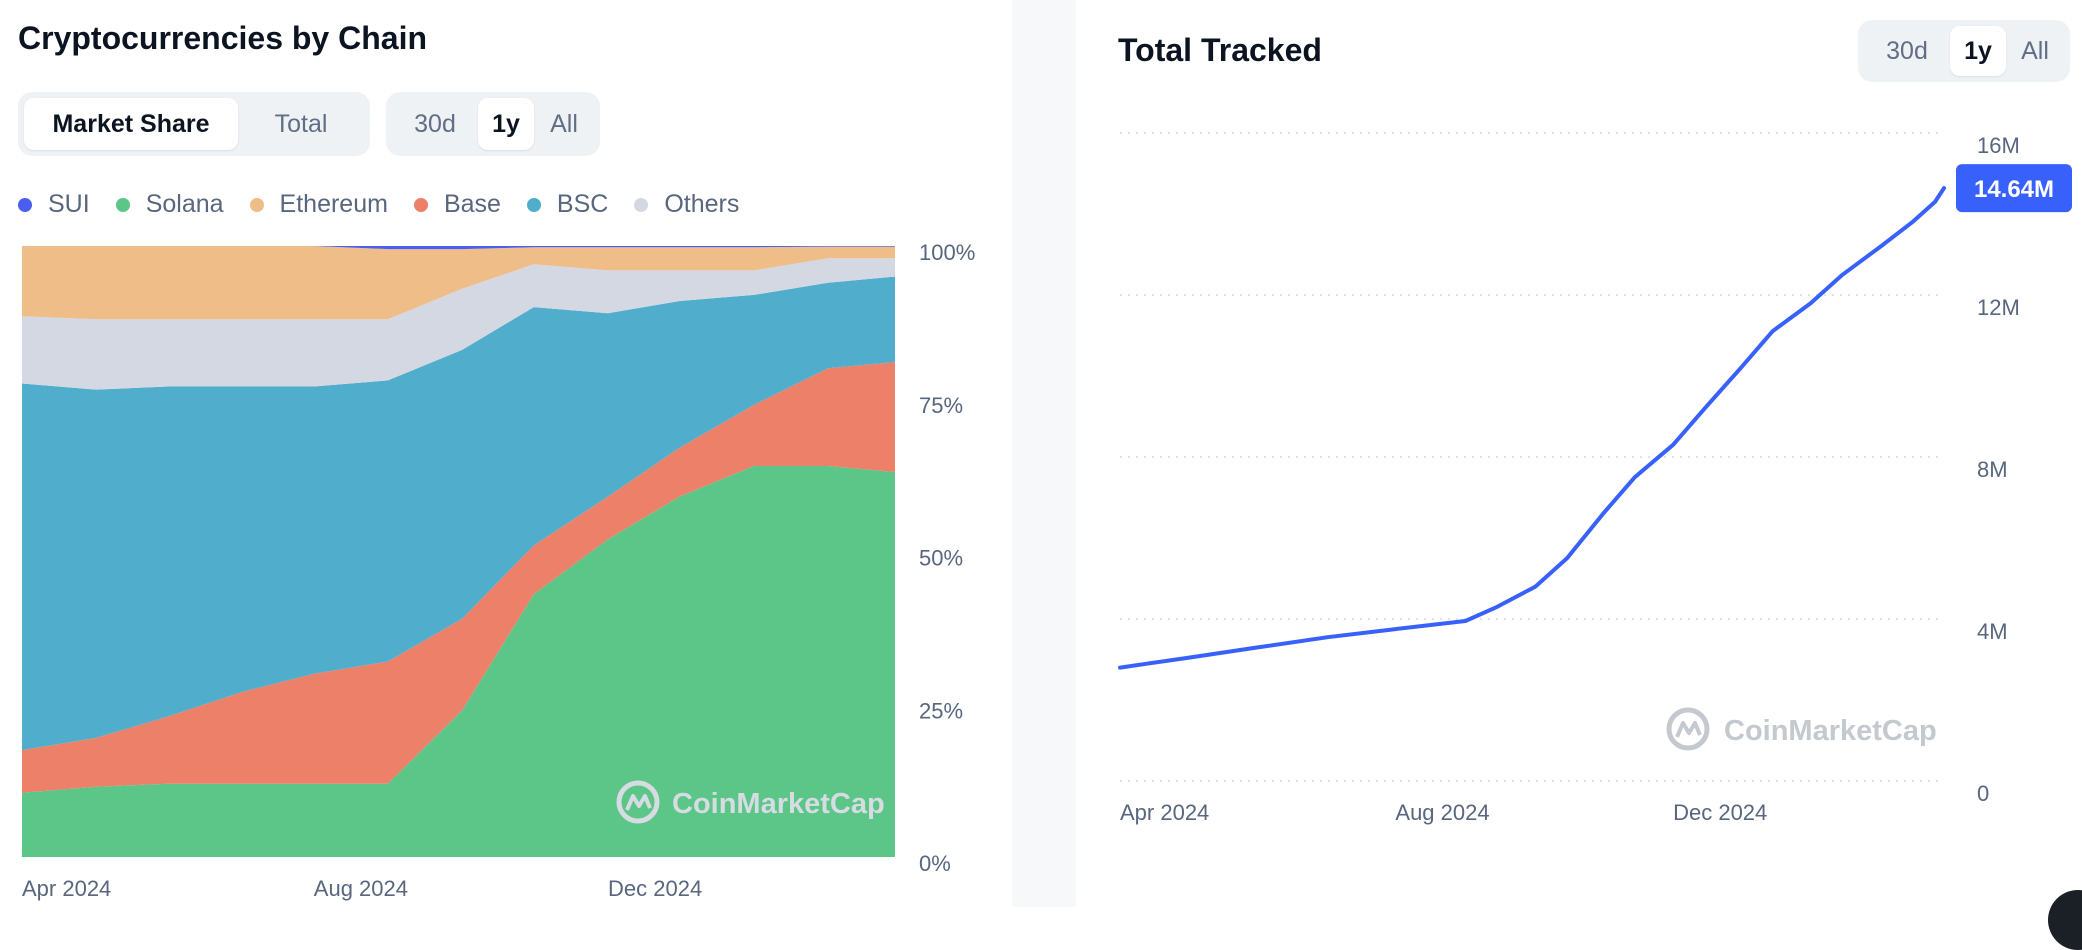 The image size is (2082, 950). Describe the element at coordinates (458, 324) in the screenshot. I see `area-series-others` at that location.